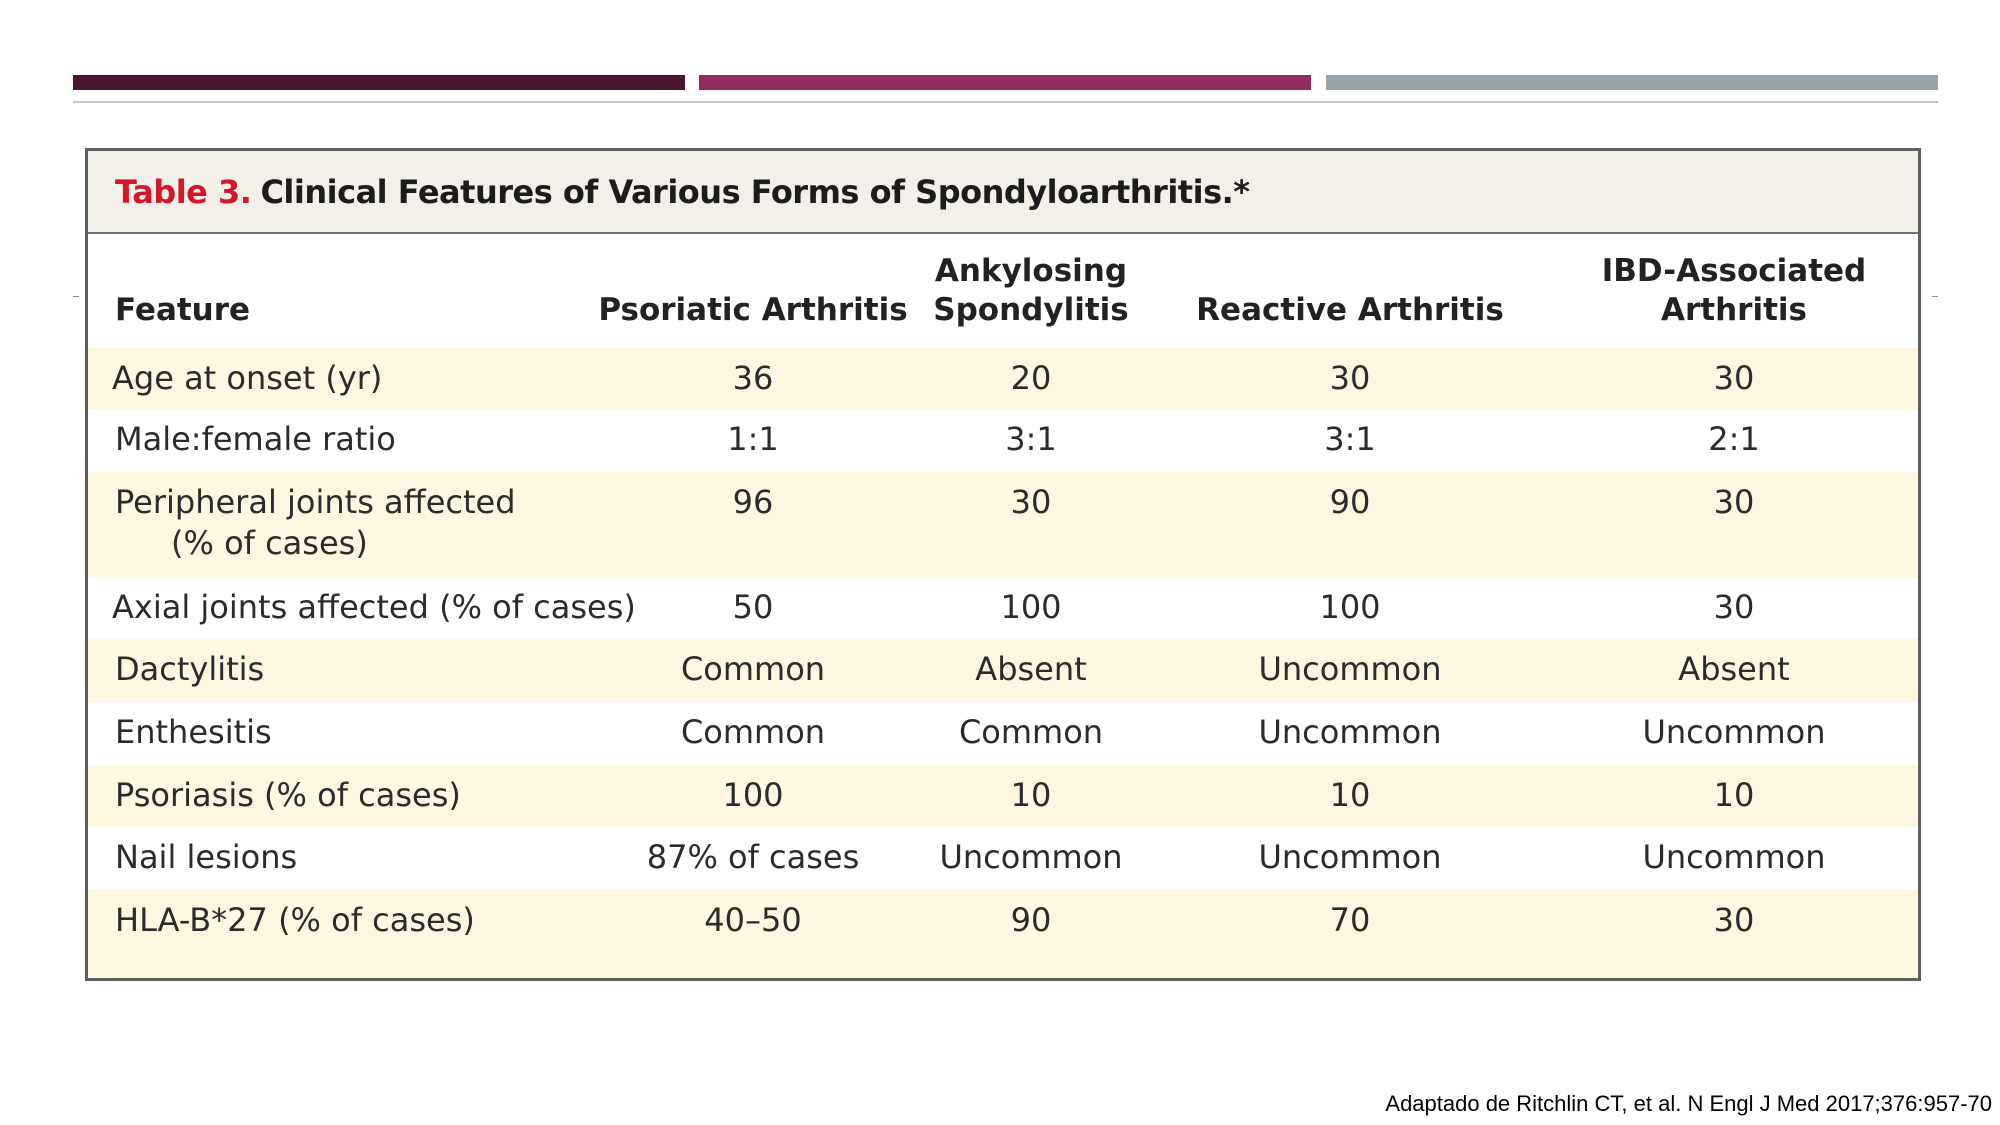  I want to click on header-ibd-associated-arthritis: IBD-Associated Arthritis, so click(1734, 290).